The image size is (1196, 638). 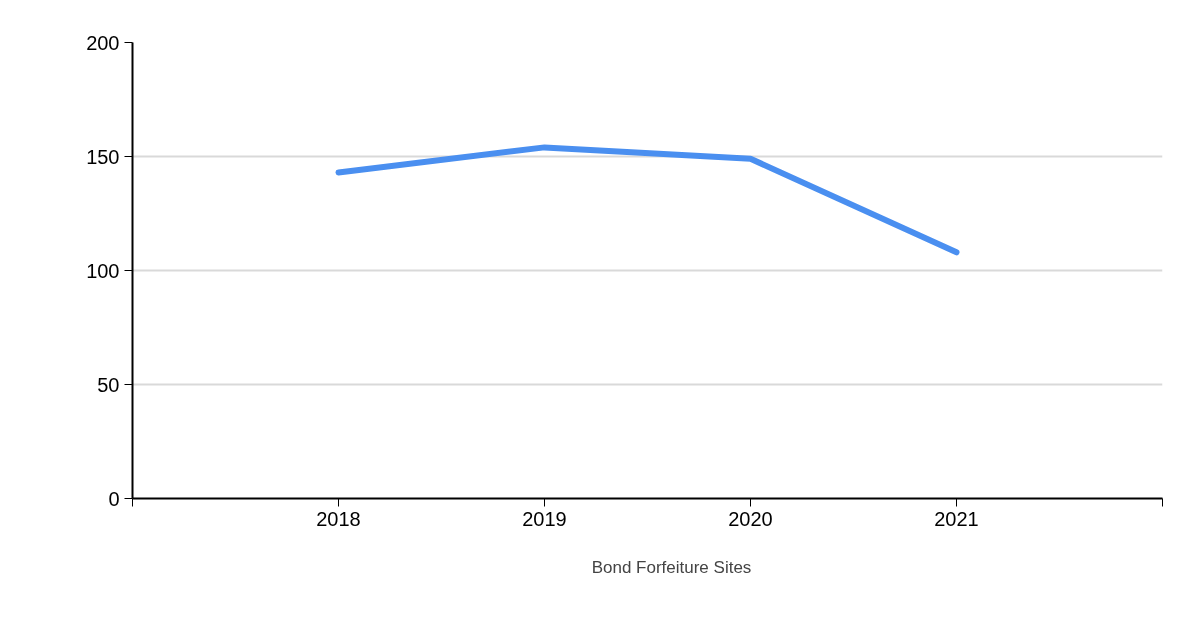 What do you see at coordinates (544, 518) in the screenshot?
I see `x-tick-label: 2019` at bounding box center [544, 518].